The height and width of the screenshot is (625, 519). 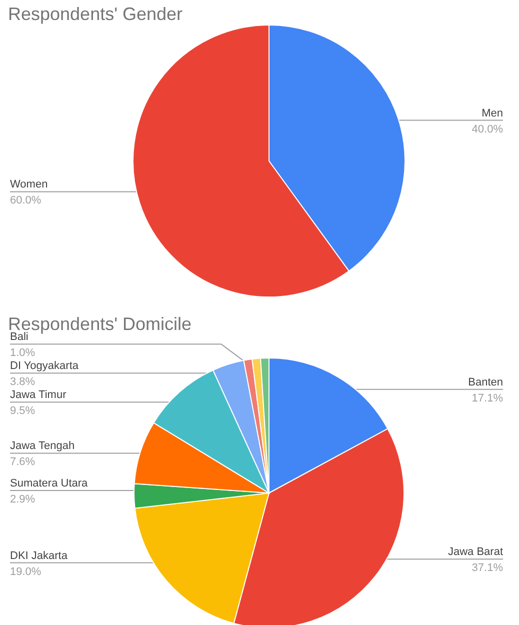 What do you see at coordinates (42, 446) in the screenshot?
I see `slice-label: Jawa Tengah` at bounding box center [42, 446].